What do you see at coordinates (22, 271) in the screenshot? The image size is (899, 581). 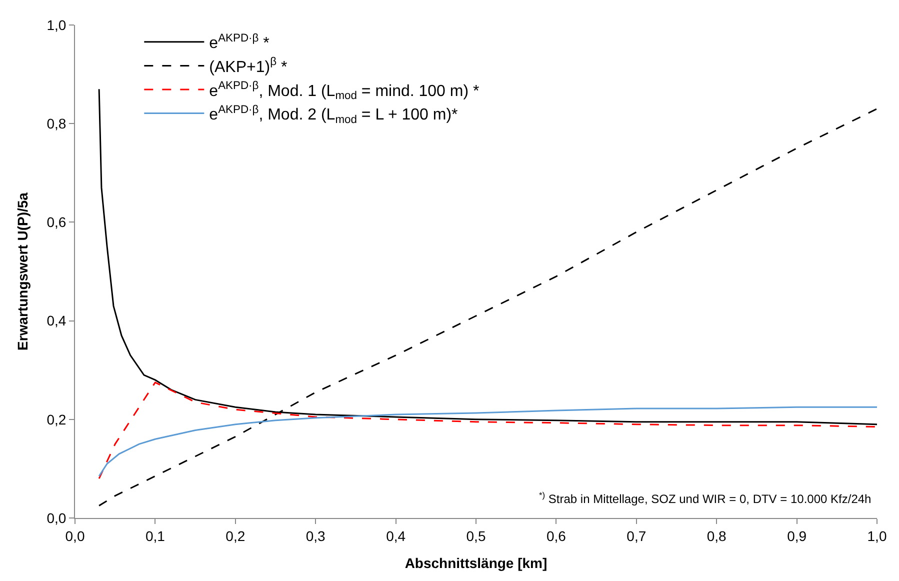 I see `y-axis-title: Erwartungswert U(P)/5a` at bounding box center [22, 271].